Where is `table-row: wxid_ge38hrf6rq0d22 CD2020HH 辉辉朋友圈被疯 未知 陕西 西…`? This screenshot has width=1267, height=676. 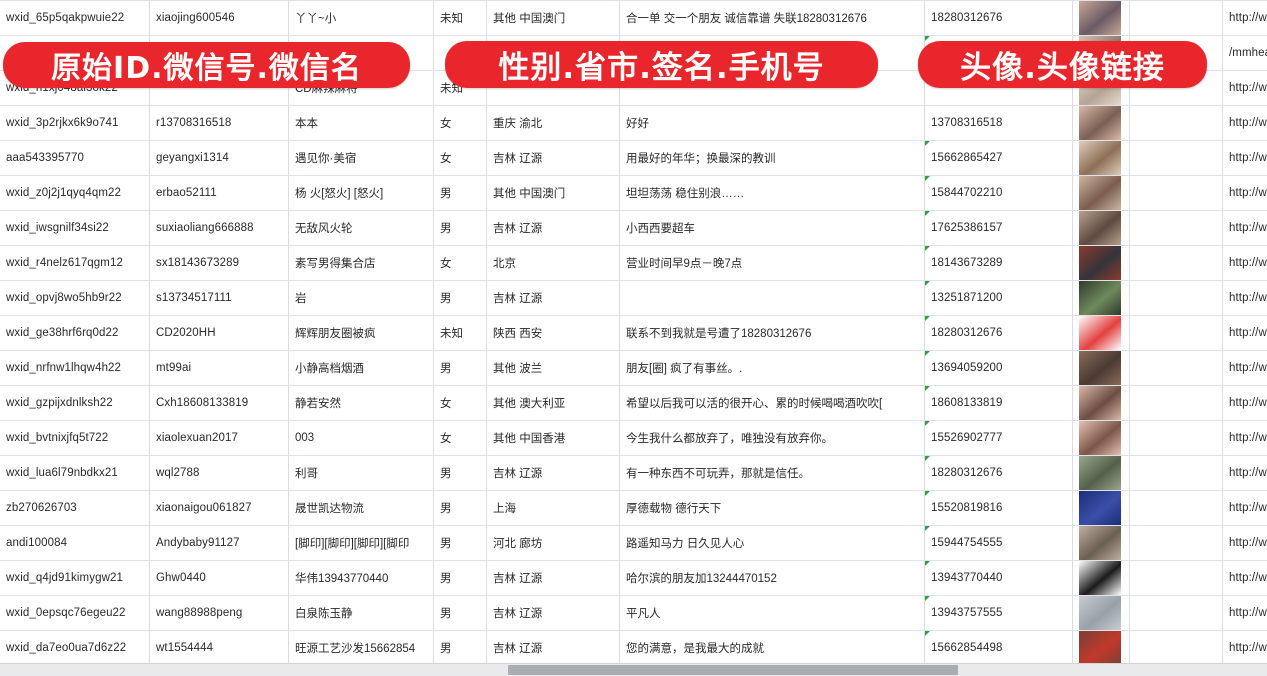 table-row: wxid_ge38hrf6rq0d22 CD2020HH 辉辉朋友圈被疯 未知 陕西 西… is located at coordinates (633, 333).